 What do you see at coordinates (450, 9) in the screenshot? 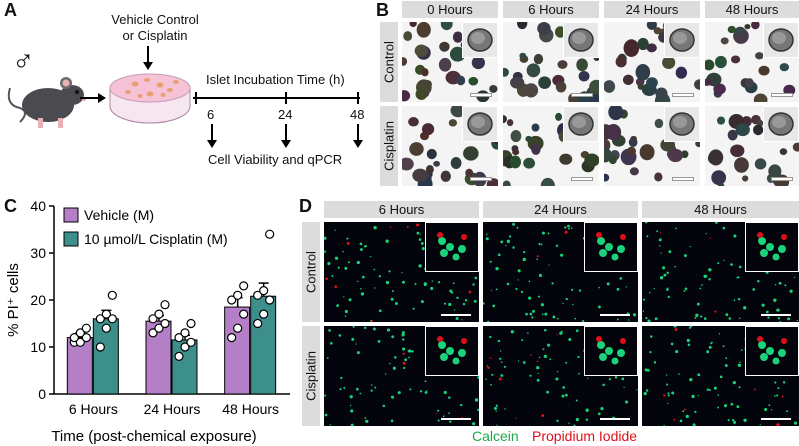
I see `panel-b-col-header: 0 Hours` at bounding box center [450, 9].